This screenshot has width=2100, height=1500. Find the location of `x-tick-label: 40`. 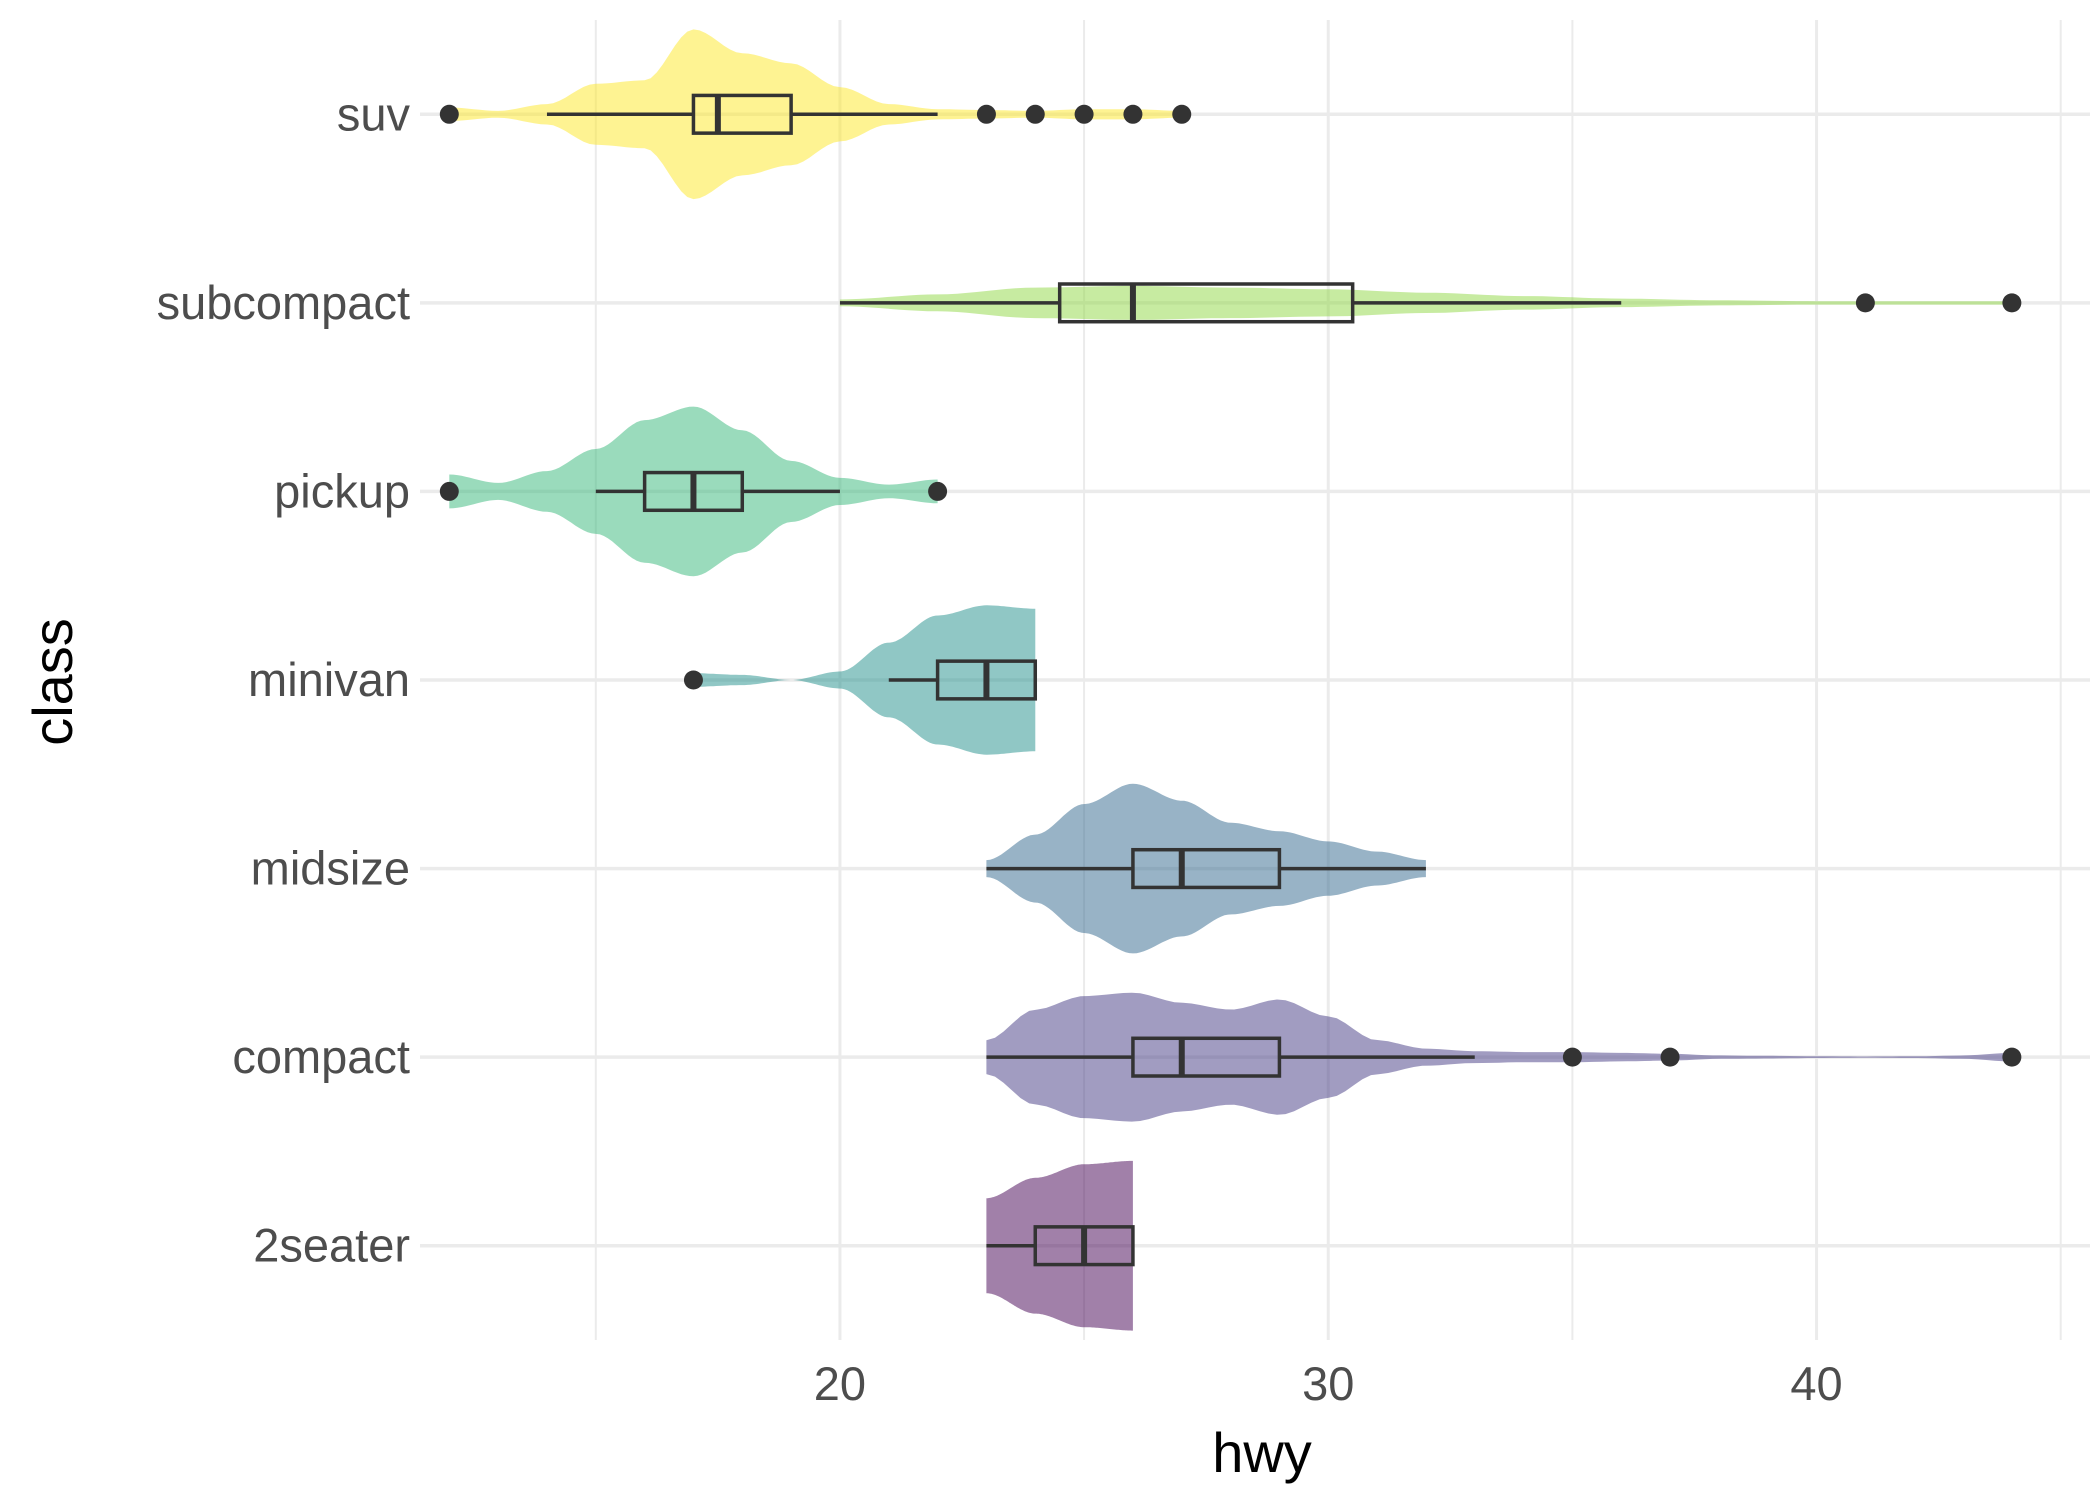

x-tick-label: 40 is located at coordinates (1816, 1383).